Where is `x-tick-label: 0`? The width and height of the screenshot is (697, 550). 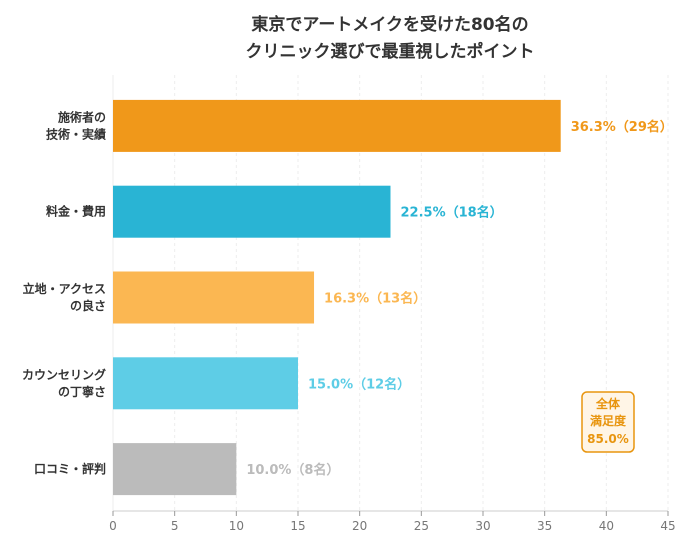 x-tick-label: 0 is located at coordinates (113, 526).